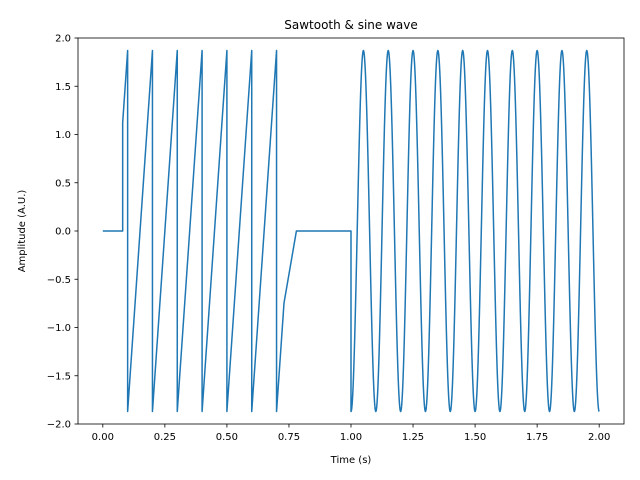 Image resolution: width=640 pixels, height=480 pixels. What do you see at coordinates (289, 437) in the screenshot?
I see `x-tick-label: 0.75` at bounding box center [289, 437].